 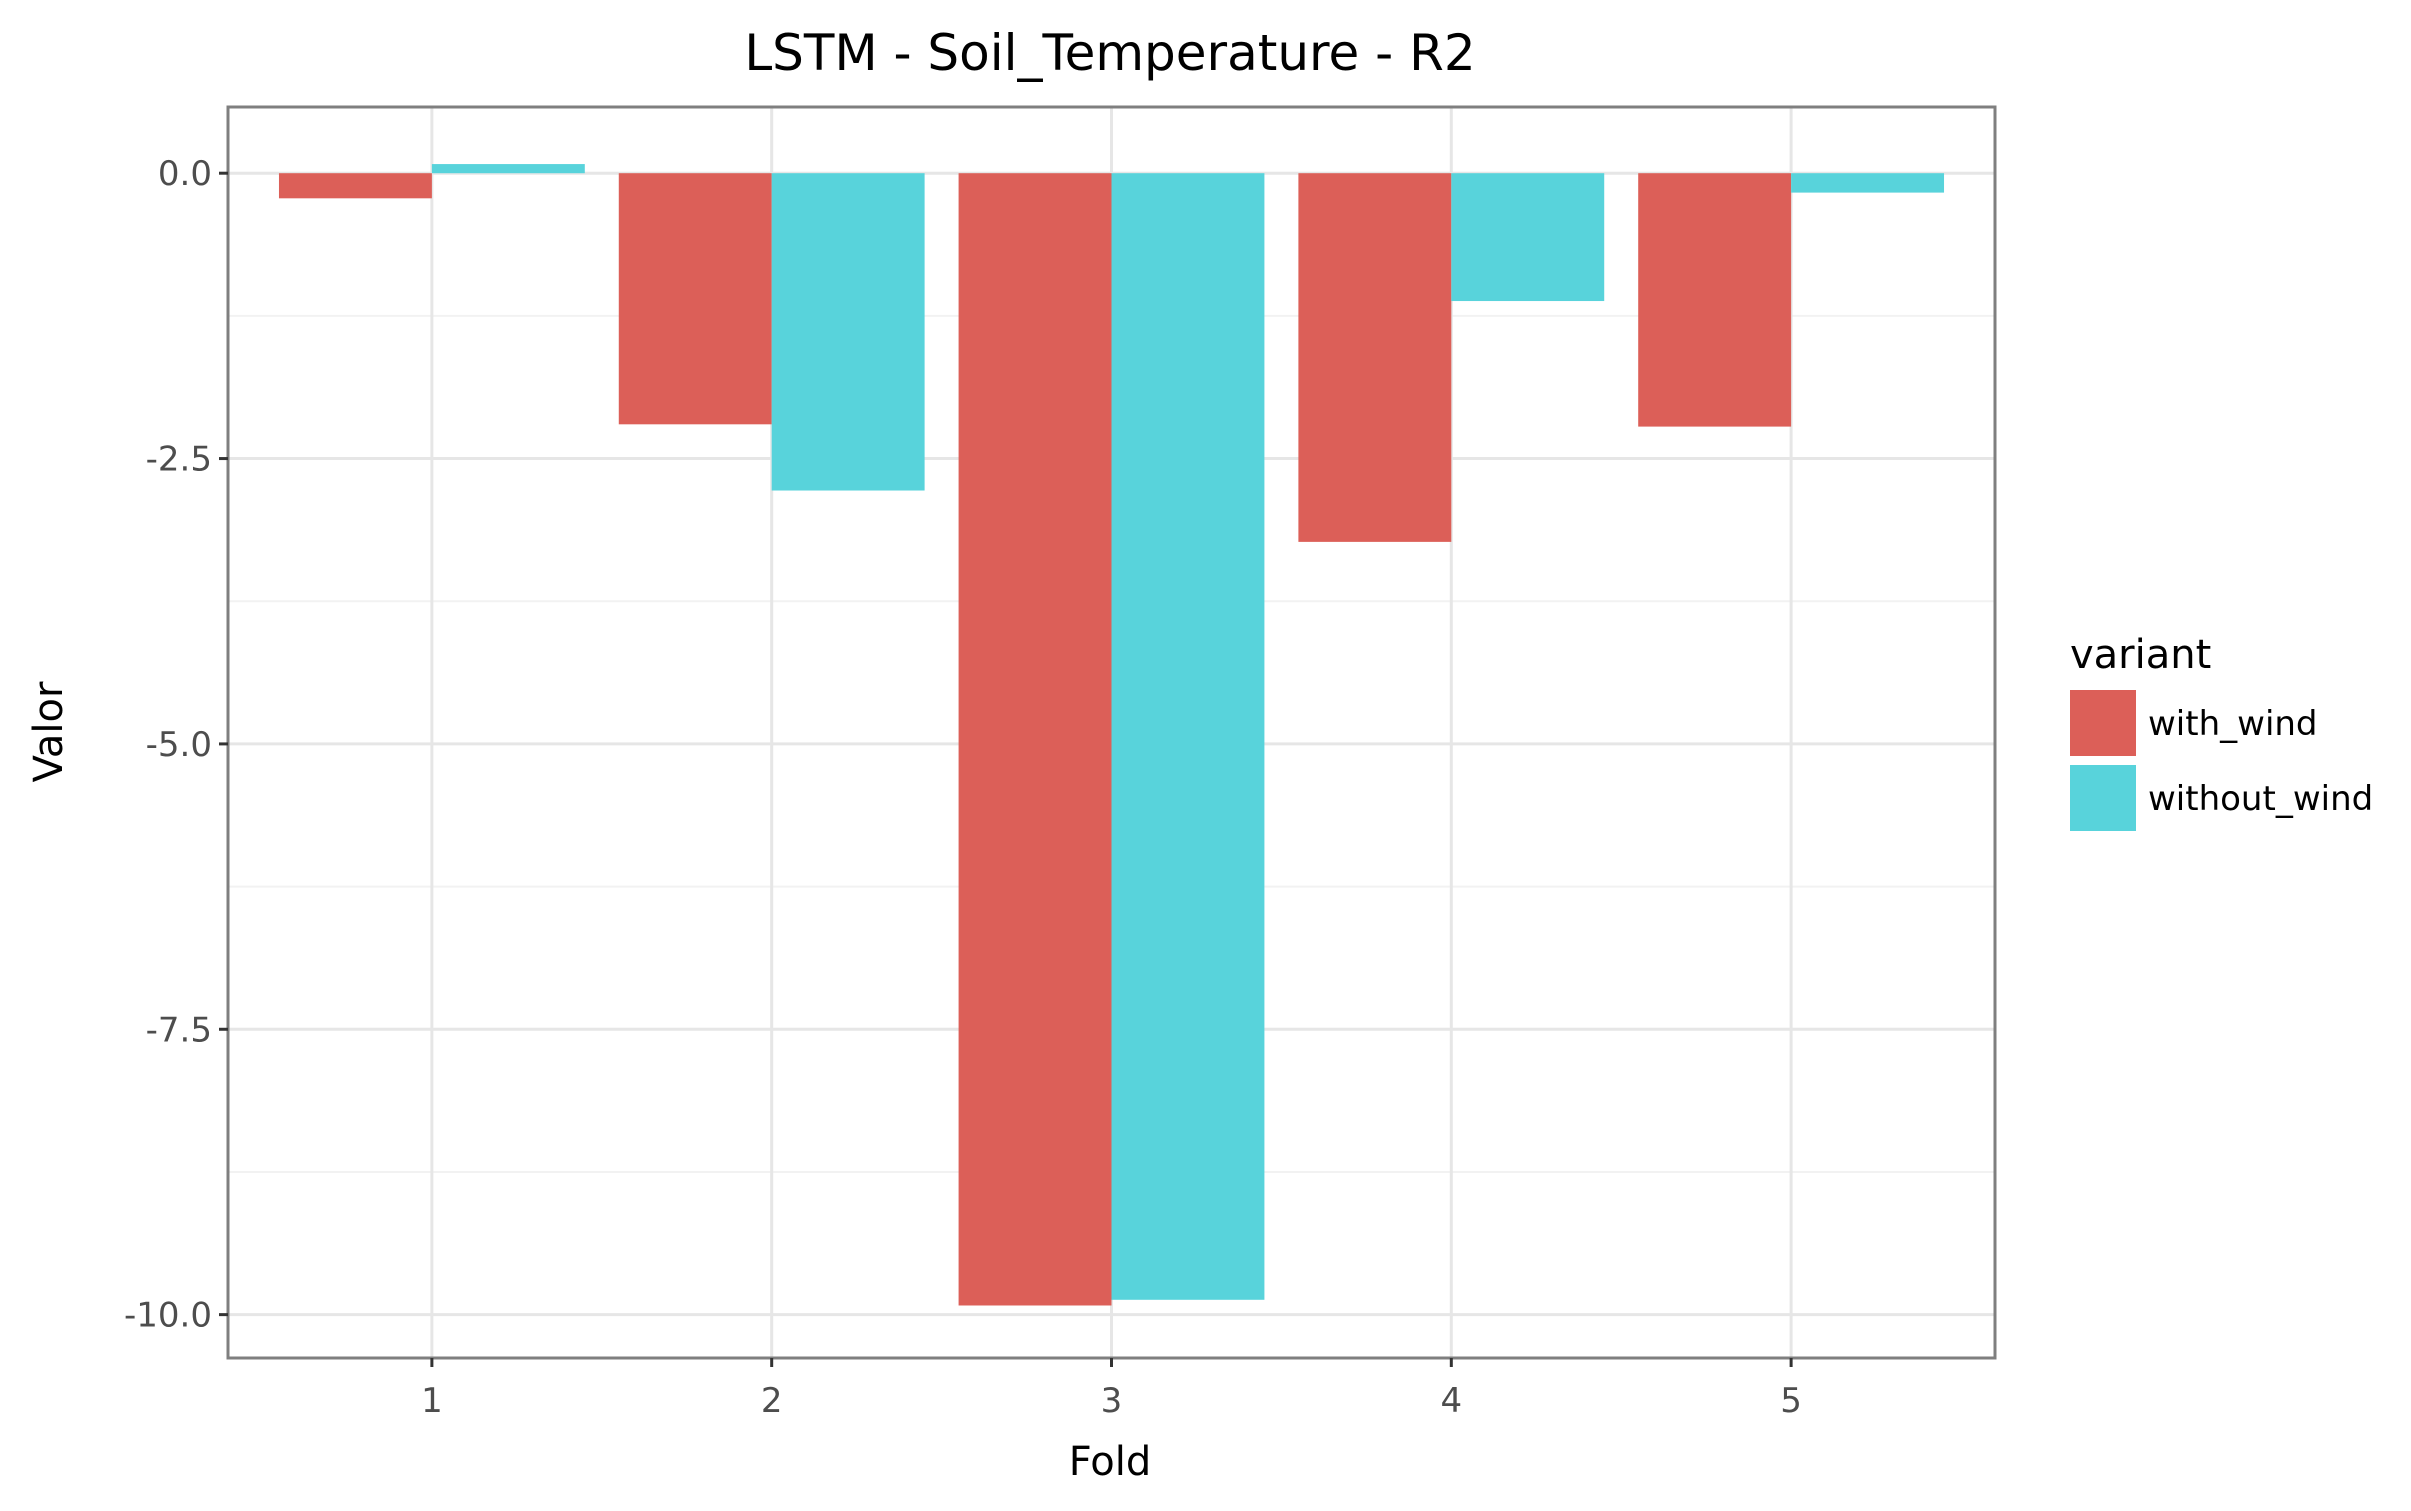 I want to click on legend: variant with_wind without_wind, so click(x=2221, y=731).